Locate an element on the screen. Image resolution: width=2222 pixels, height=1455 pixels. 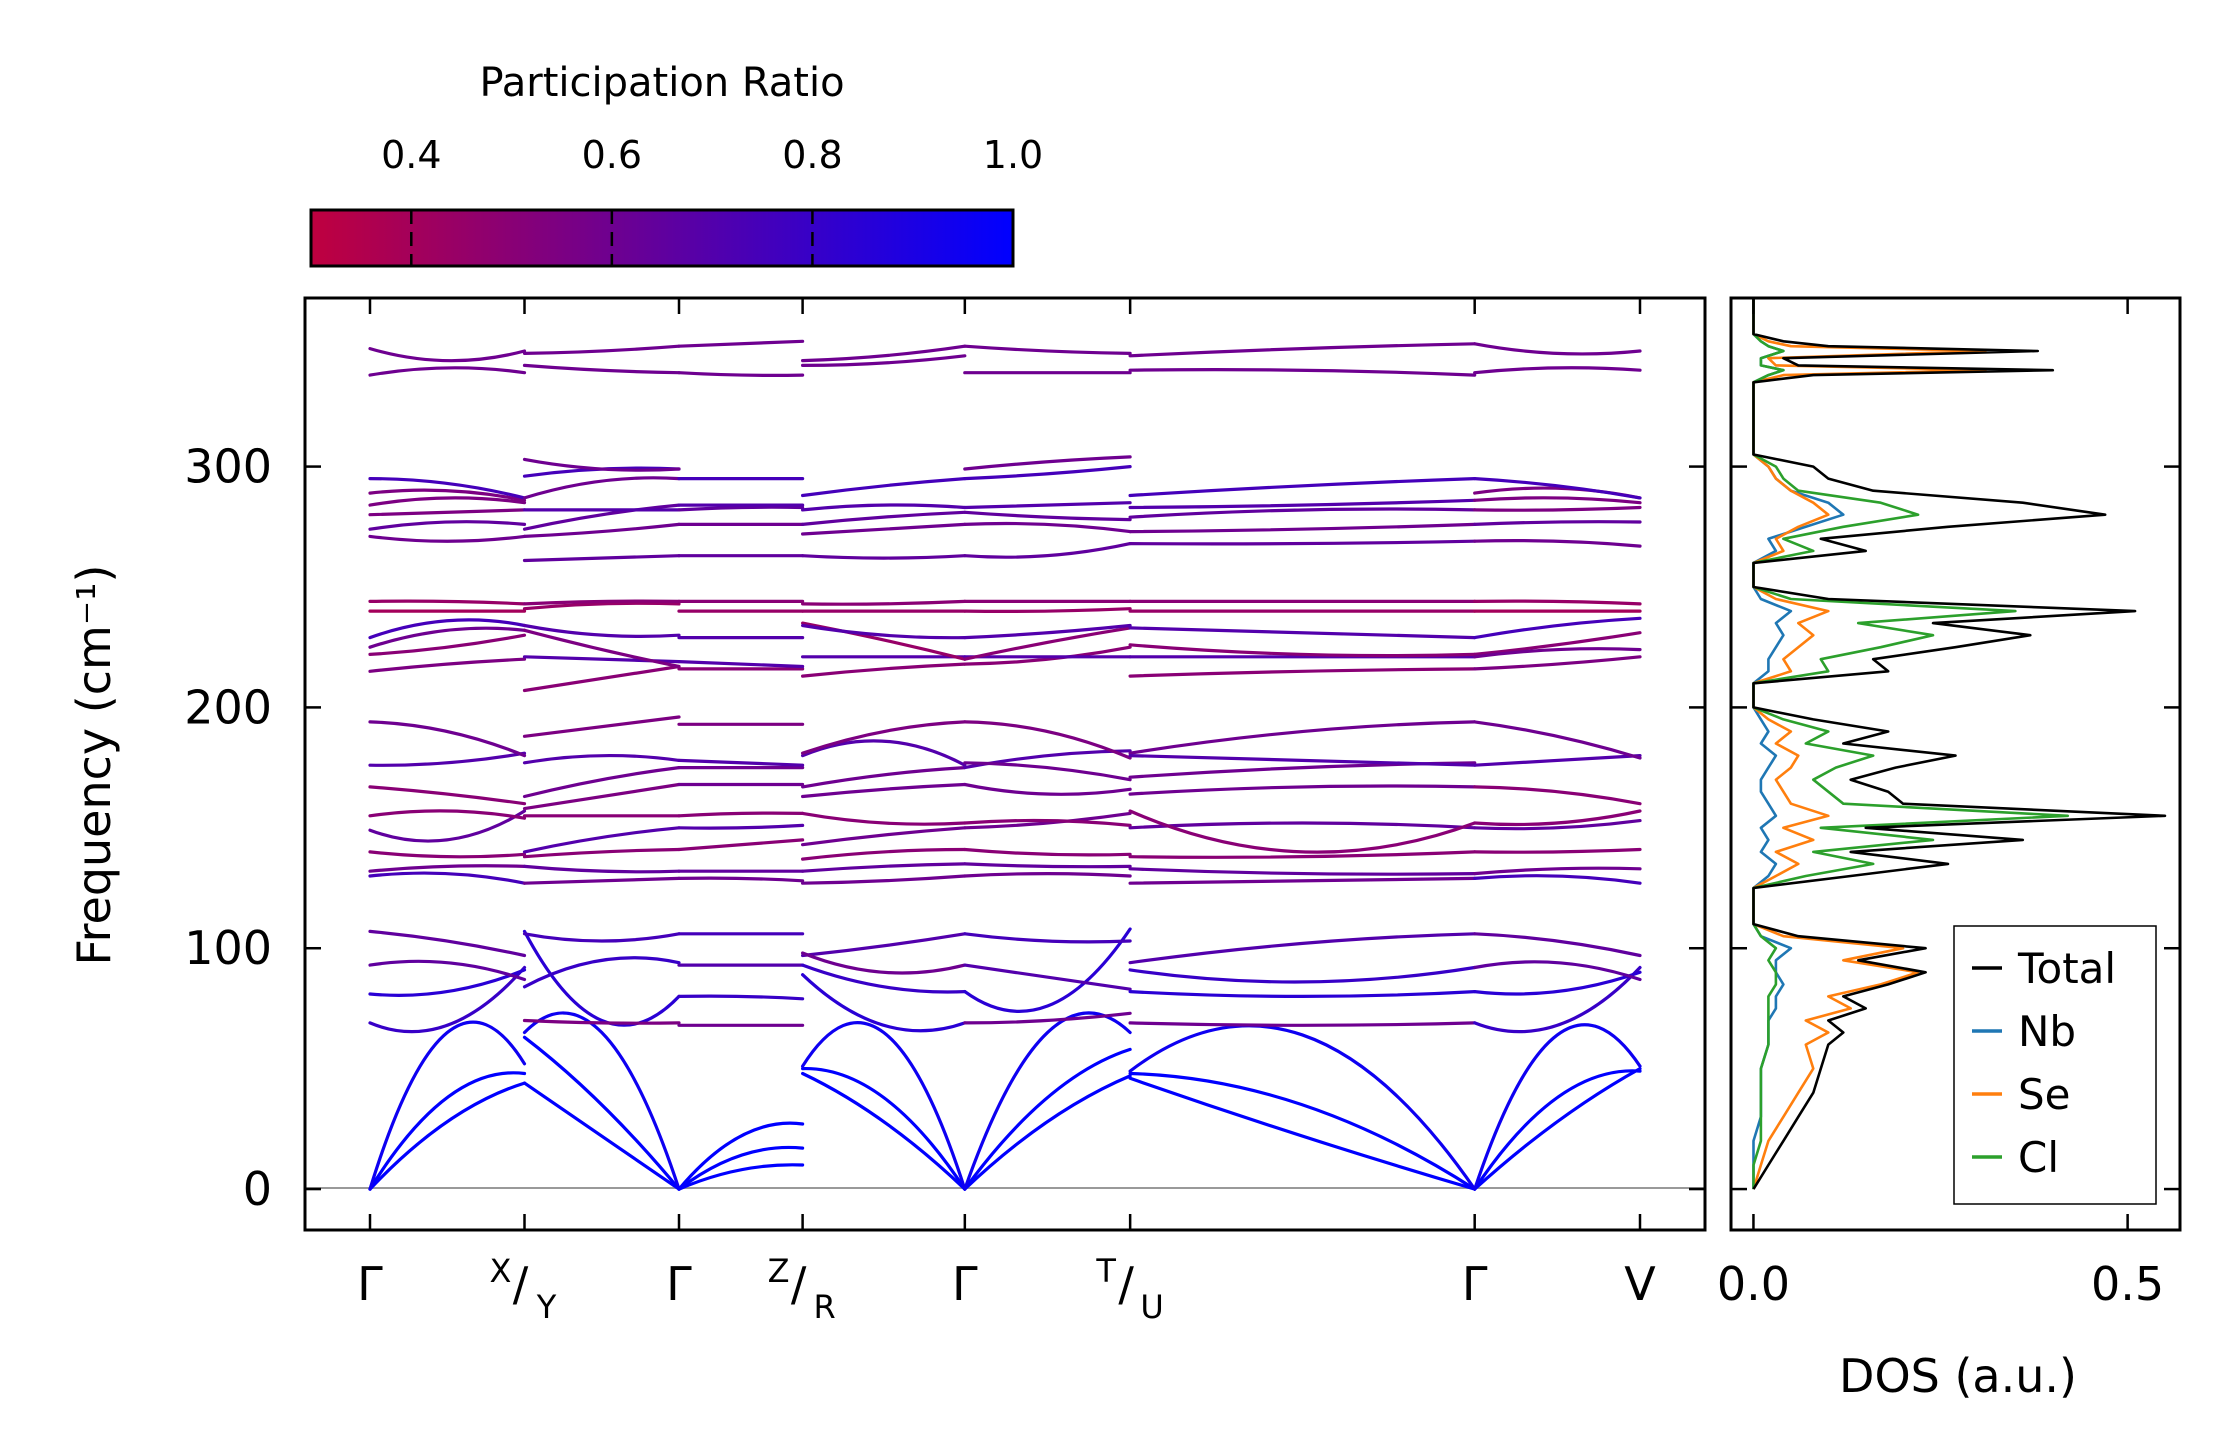
kpoint-sub-label: R is located at coordinates (824, 1307).